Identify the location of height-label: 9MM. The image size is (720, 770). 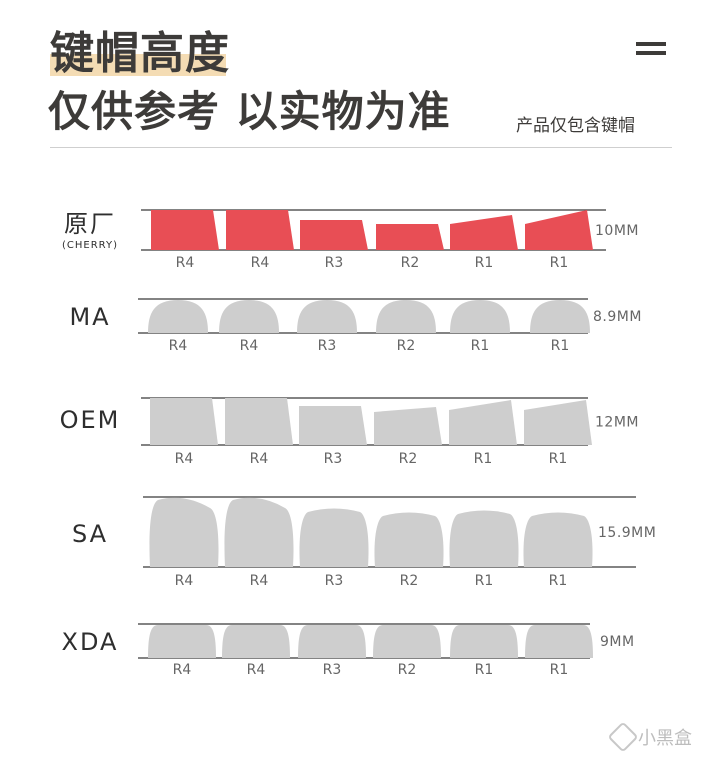
(617, 642).